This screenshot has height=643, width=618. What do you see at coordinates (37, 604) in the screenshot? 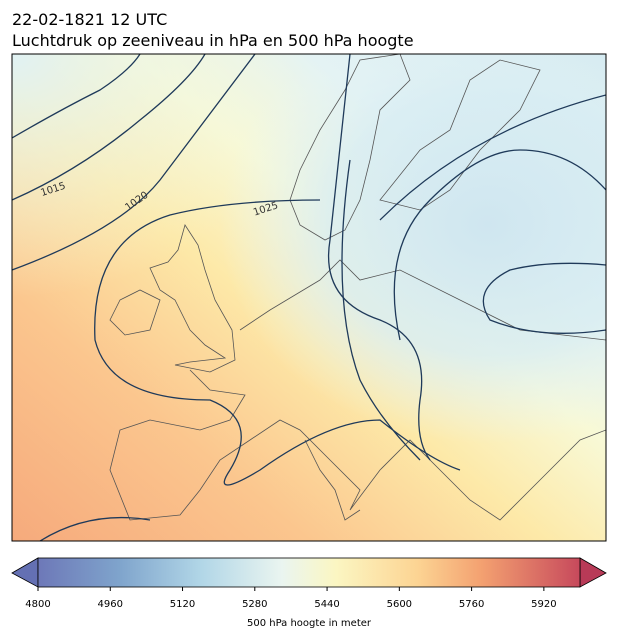
I see `colorbar-tick-label: 4800` at bounding box center [37, 604].